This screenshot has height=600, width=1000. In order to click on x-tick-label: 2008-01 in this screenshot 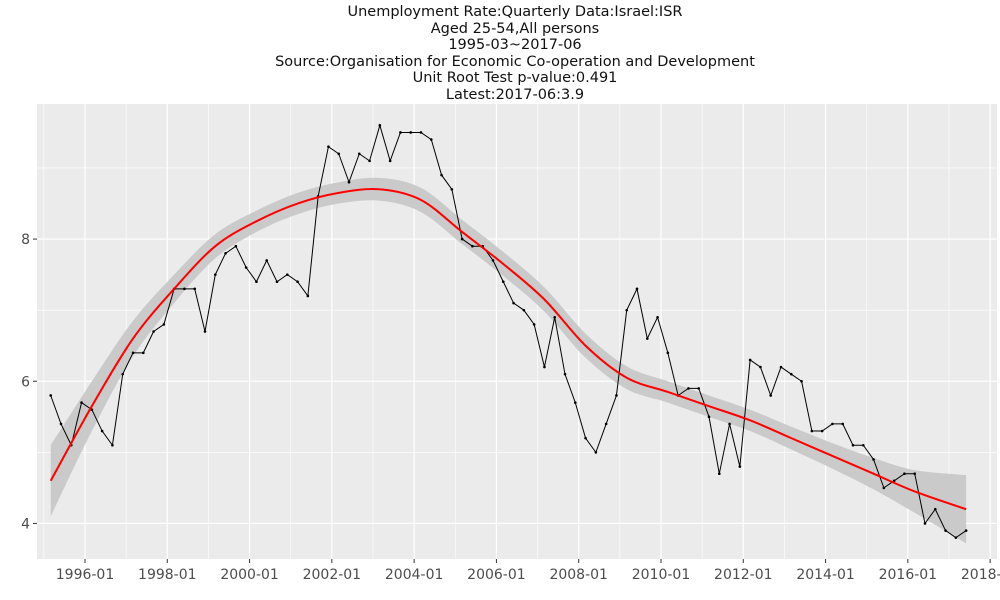, I will do `click(578, 575)`.